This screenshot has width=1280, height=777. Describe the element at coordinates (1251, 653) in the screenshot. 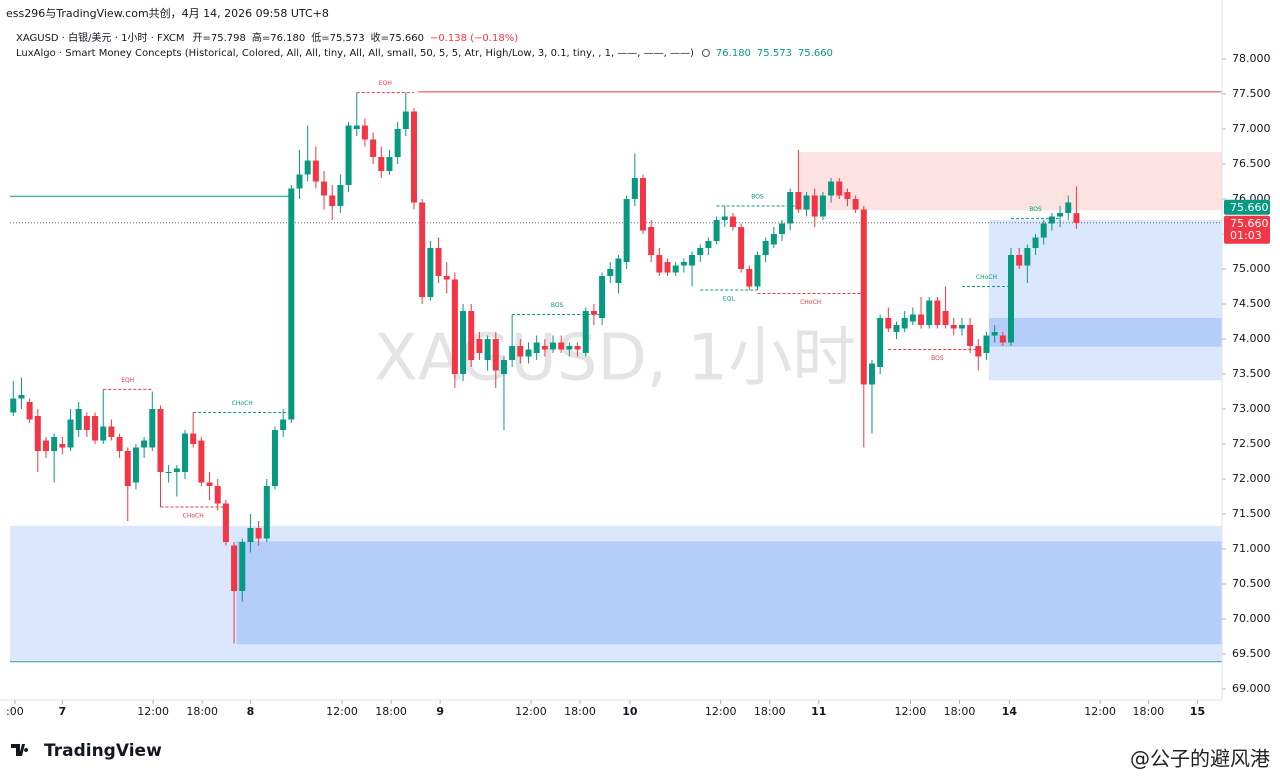

I see `y-tick-label: 69.500` at that location.